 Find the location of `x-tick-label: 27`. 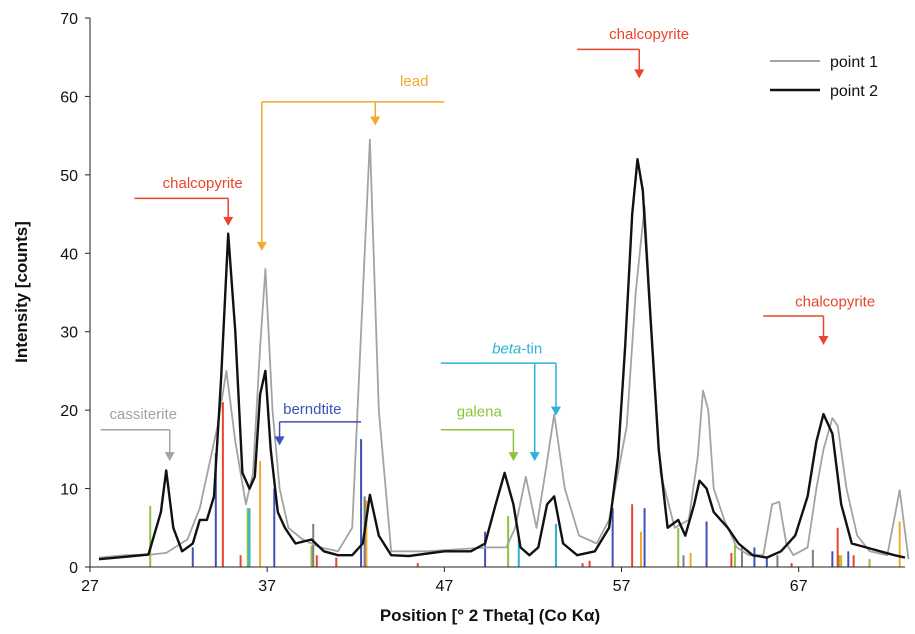

x-tick-label: 27 is located at coordinates (90, 586).